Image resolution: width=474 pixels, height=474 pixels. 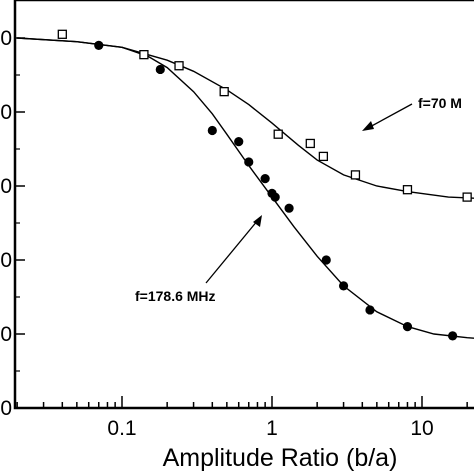 What do you see at coordinates (390, 116) in the screenshot?
I see `annotation-arrow-70mhz` at bounding box center [390, 116].